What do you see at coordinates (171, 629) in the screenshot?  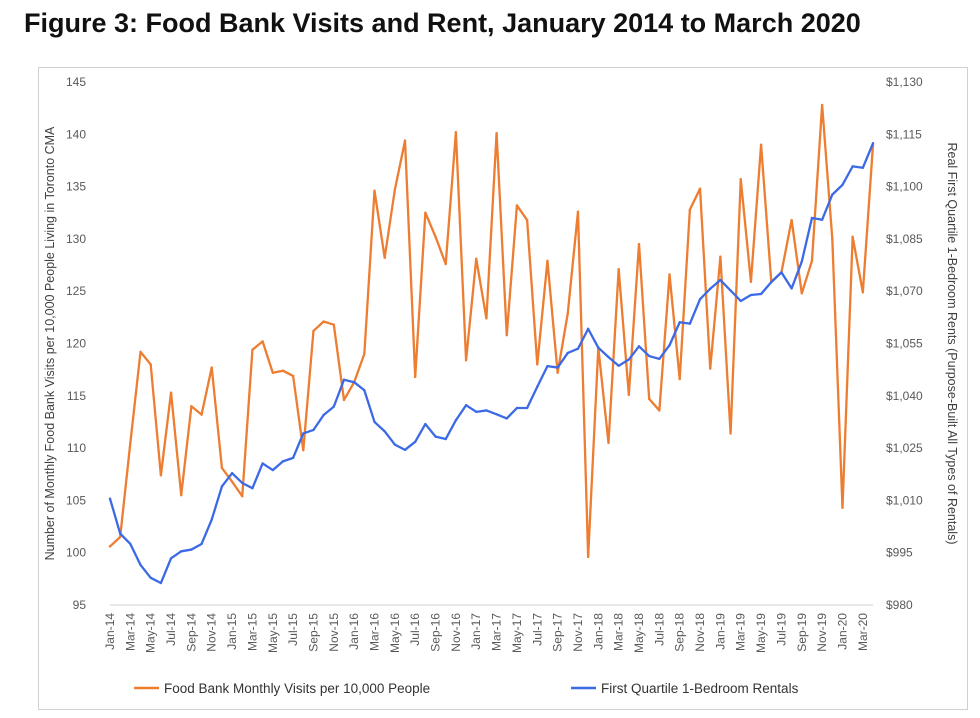 I see `x-tick-label: Jul-14` at bounding box center [171, 629].